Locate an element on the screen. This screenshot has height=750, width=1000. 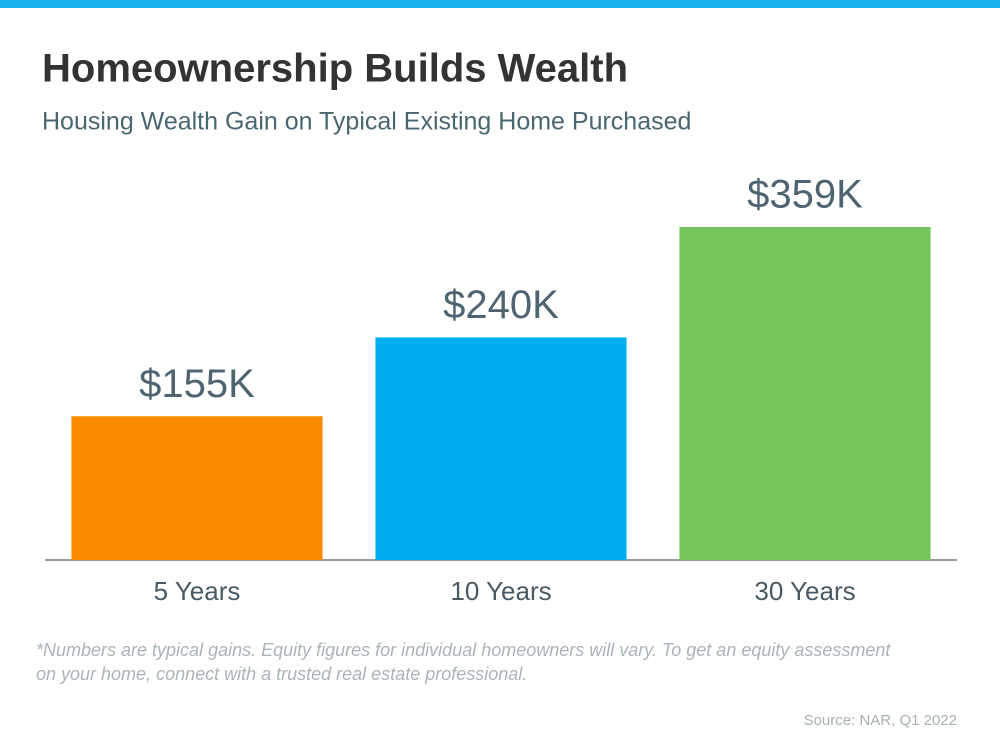
top-stripe is located at coordinates (500, 4).